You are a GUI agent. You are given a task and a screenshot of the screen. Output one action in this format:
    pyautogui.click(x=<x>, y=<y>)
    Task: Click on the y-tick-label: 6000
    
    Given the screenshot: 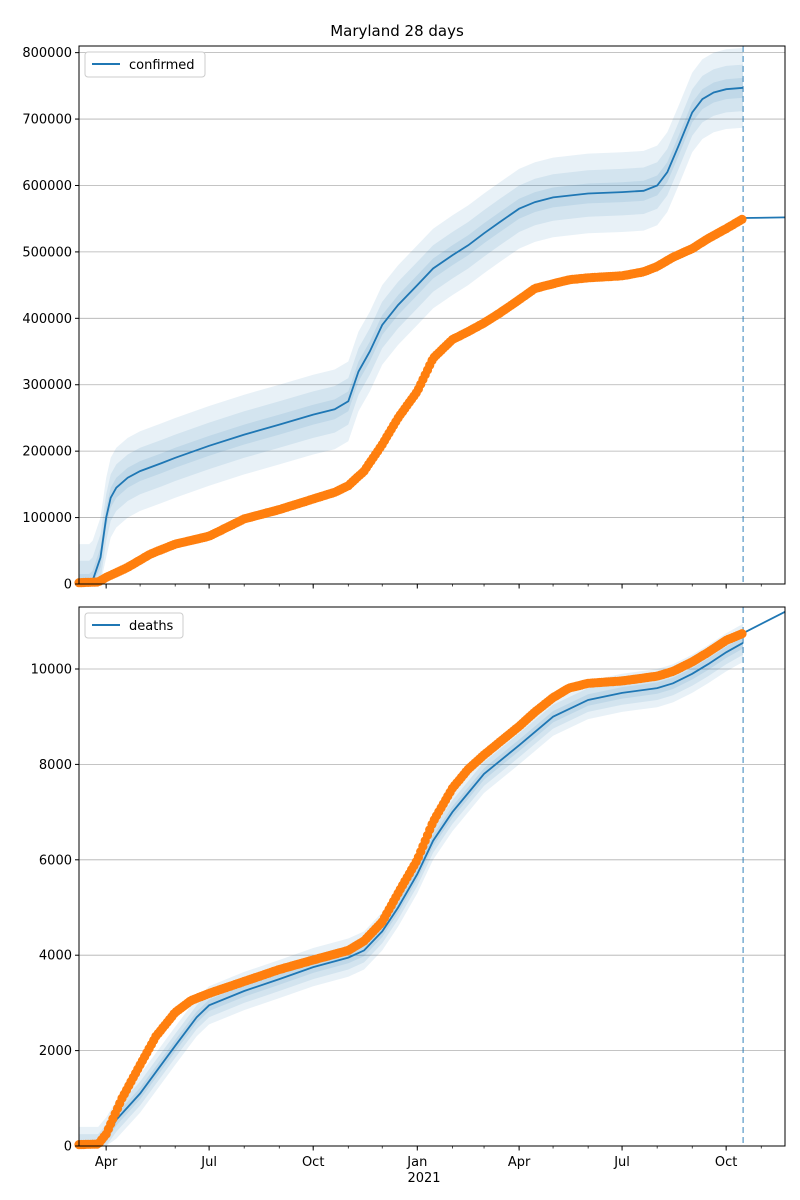 What is the action you would take?
    pyautogui.click(x=55, y=860)
    